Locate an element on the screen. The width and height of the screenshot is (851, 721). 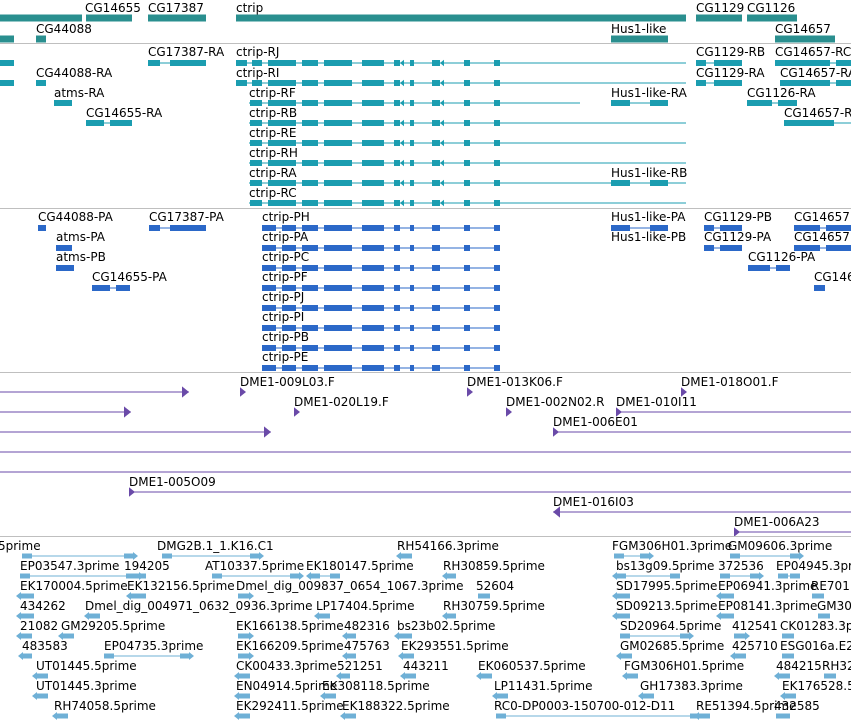
clone-label: DME1-002N02.R is located at coordinates (555, 402).